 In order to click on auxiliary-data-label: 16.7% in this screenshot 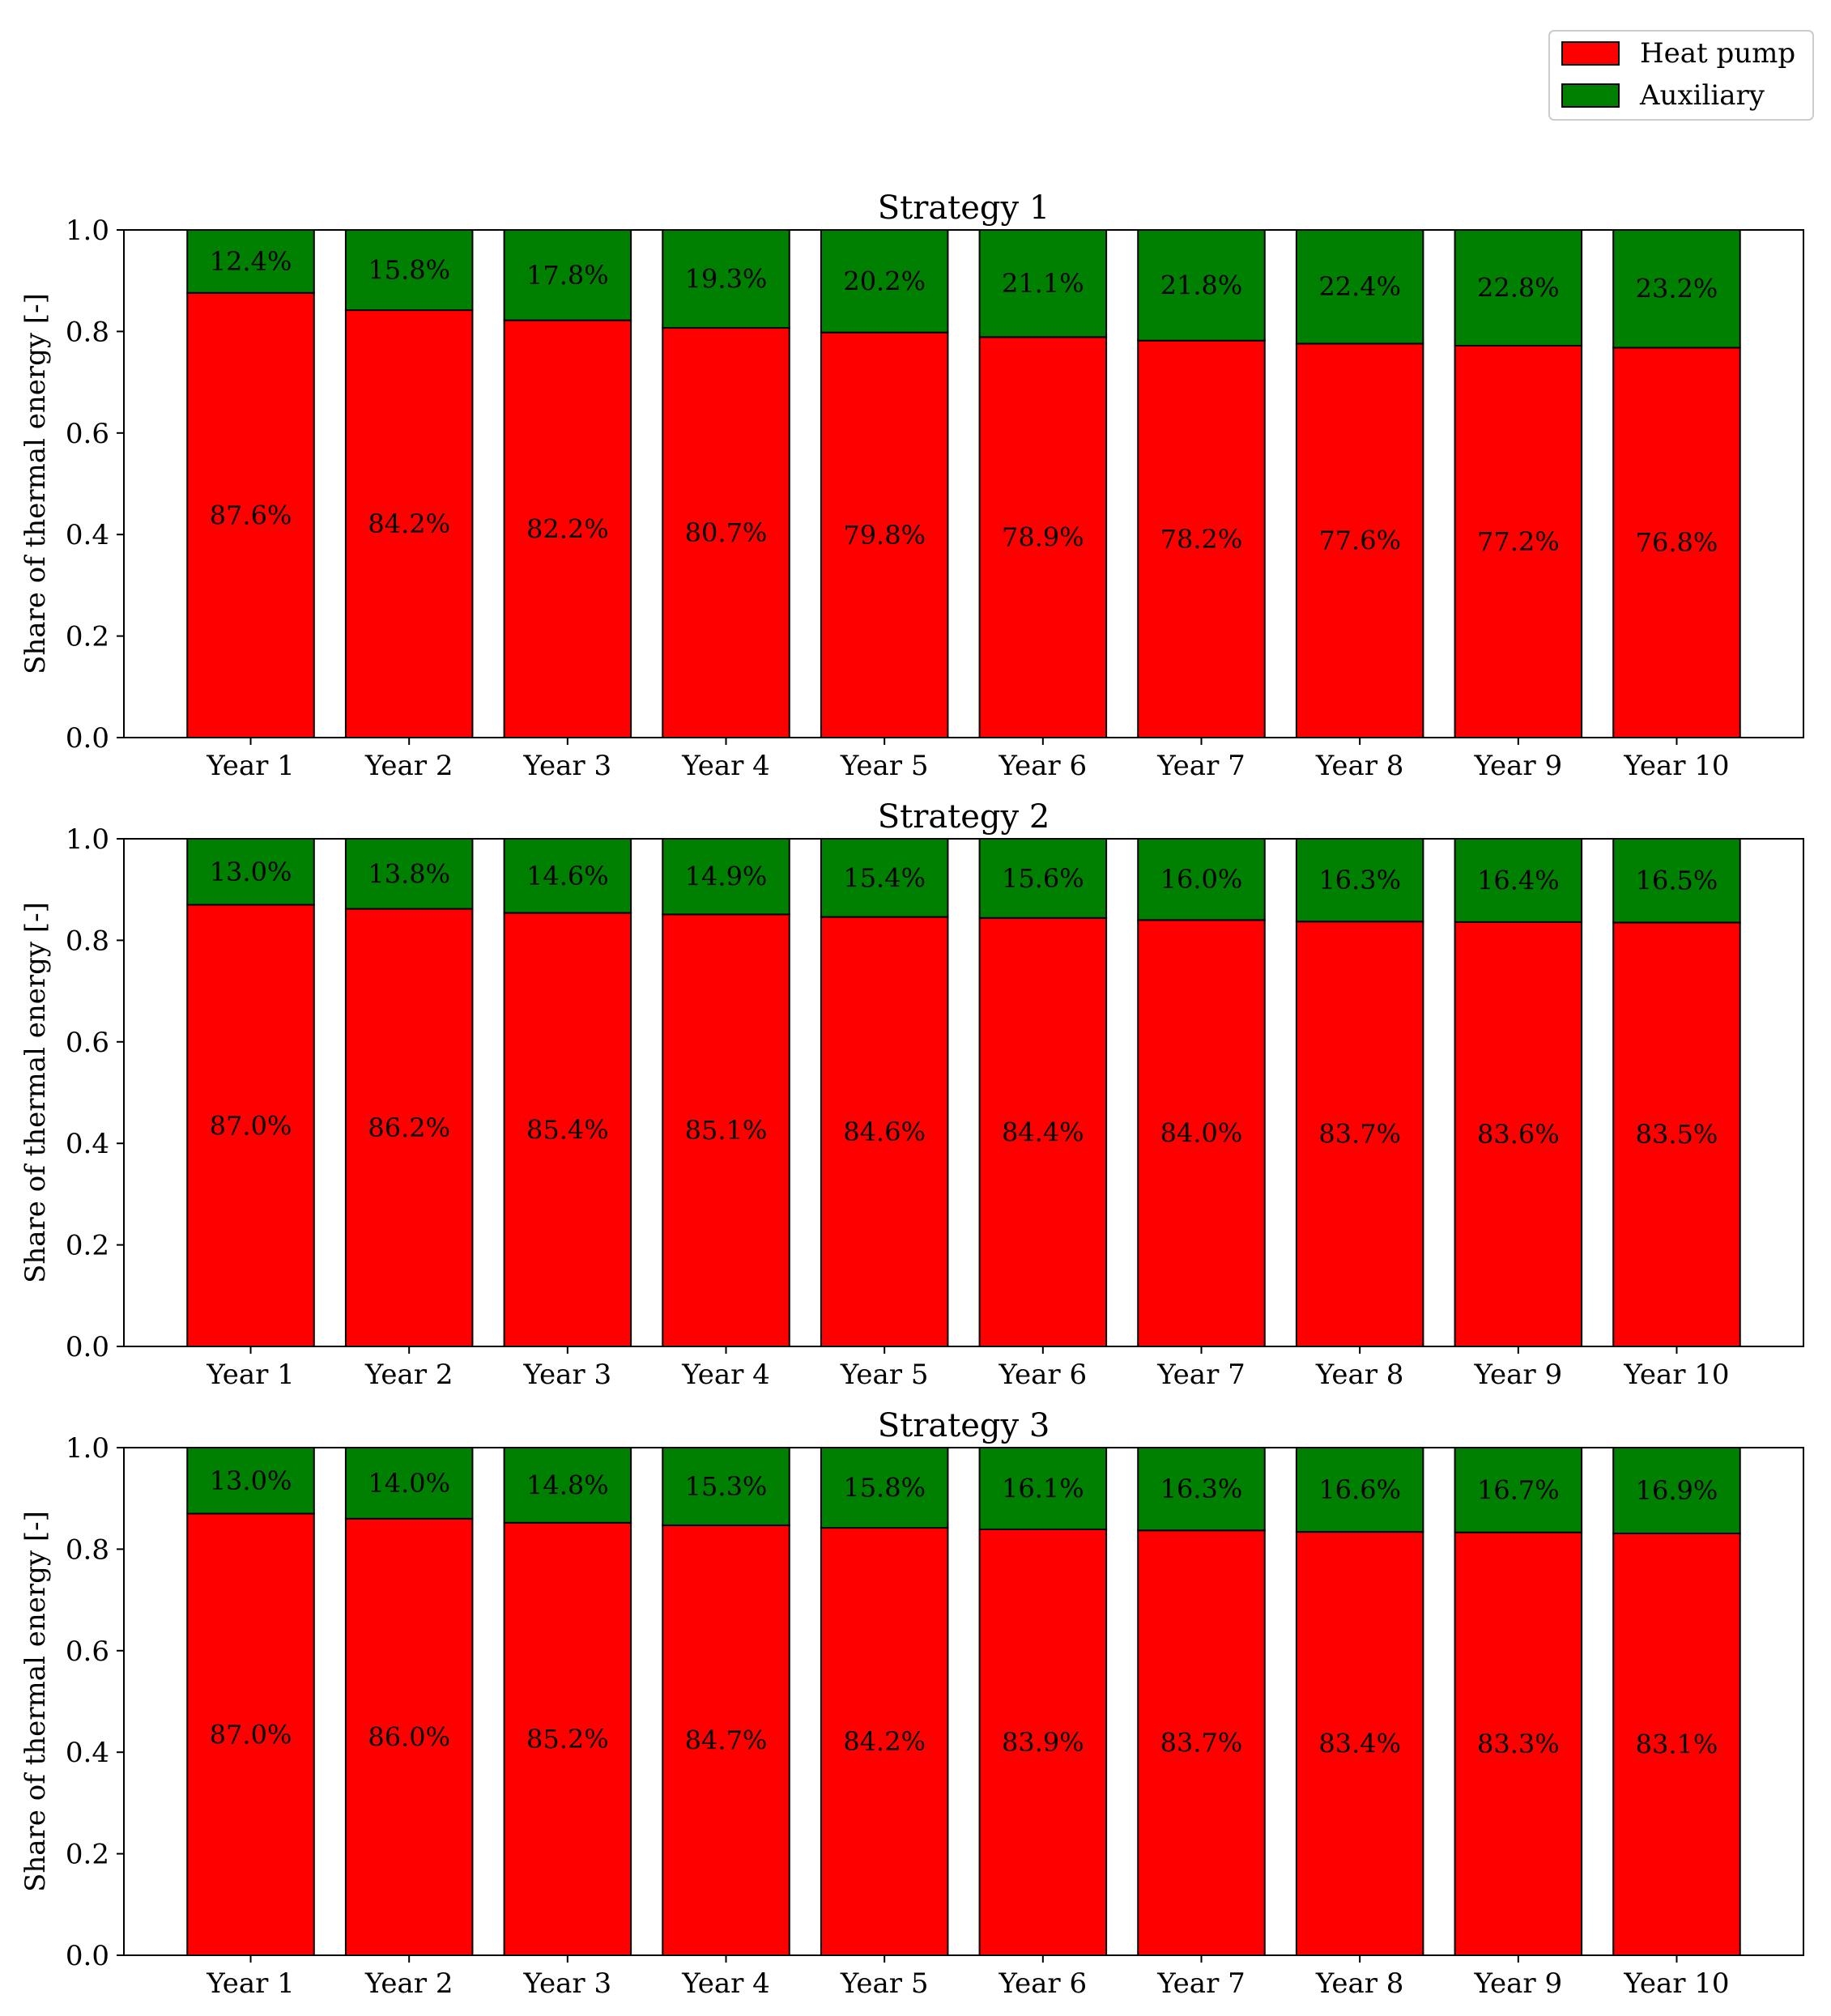, I will do `click(1518, 1490)`.